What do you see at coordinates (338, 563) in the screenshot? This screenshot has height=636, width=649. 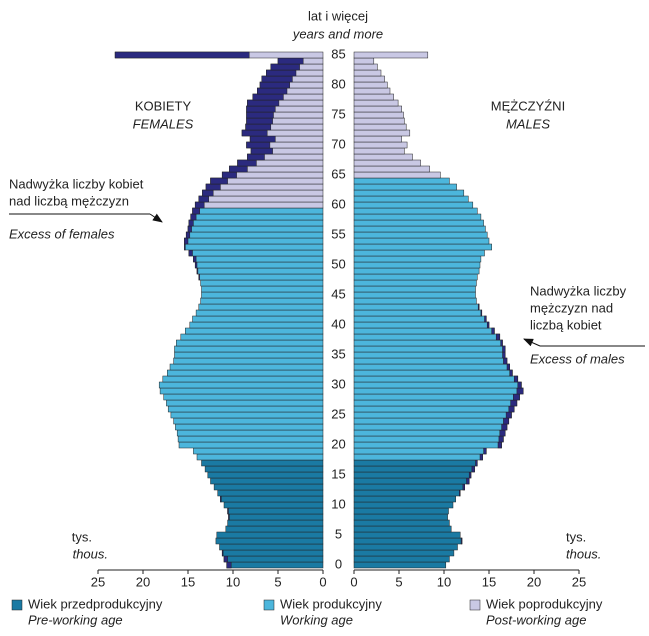 I see `y-tick-label: 0` at bounding box center [338, 563].